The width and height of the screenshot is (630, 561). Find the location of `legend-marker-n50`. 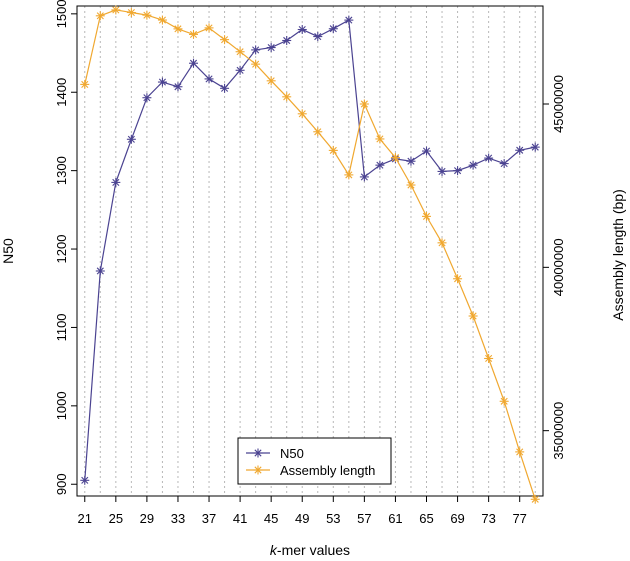

legend-marker-n50 is located at coordinates (258, 453).